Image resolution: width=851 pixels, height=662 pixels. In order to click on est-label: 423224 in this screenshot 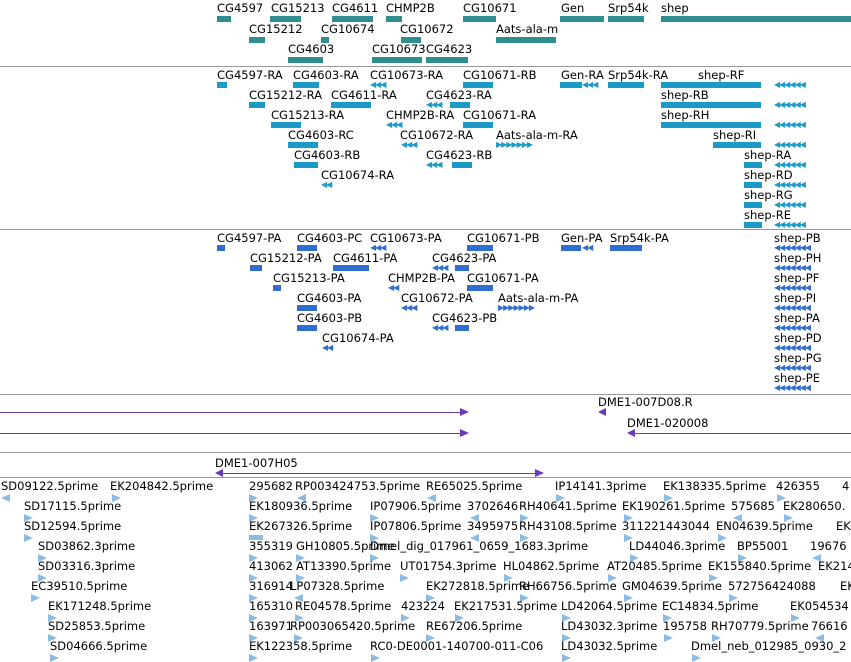, I will do `click(423, 606)`.